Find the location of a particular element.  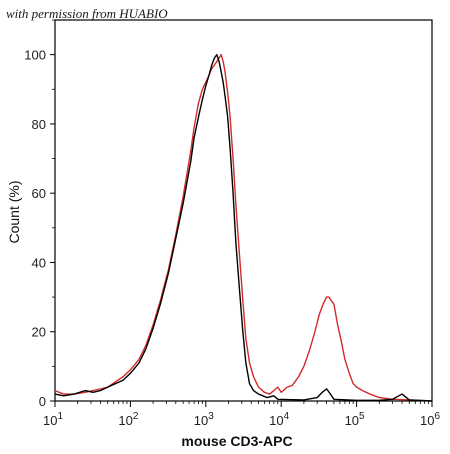

x-tick-exponent: 2 is located at coordinates (136, 416).